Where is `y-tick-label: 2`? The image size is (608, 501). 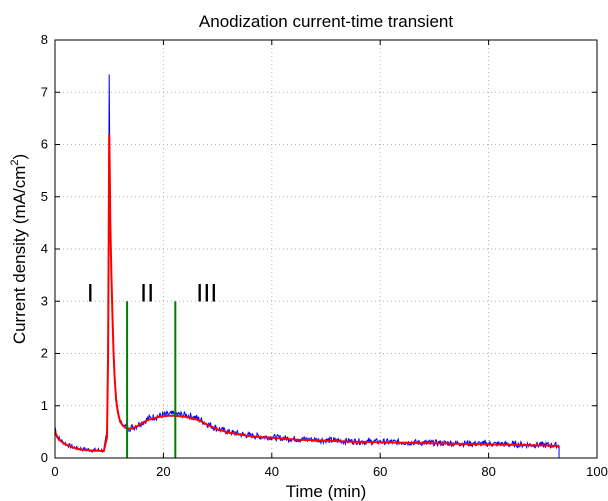 y-tick-label: 2 is located at coordinates (44, 353).